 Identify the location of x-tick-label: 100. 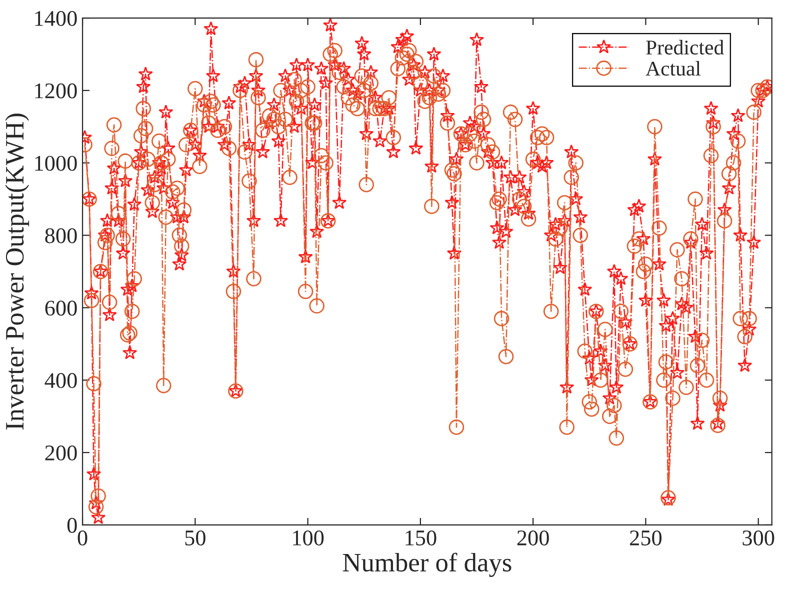
(308, 538).